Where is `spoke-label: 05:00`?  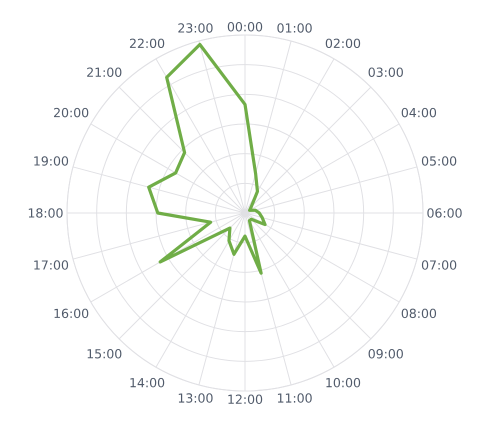
spoke-label: 05:00 is located at coordinates (439, 161).